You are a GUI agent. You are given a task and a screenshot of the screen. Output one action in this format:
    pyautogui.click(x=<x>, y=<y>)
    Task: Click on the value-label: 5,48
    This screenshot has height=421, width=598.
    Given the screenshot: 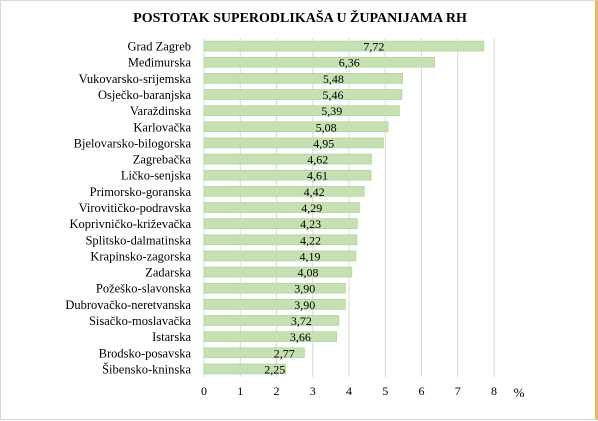 What is the action you would take?
    pyautogui.click(x=333, y=79)
    